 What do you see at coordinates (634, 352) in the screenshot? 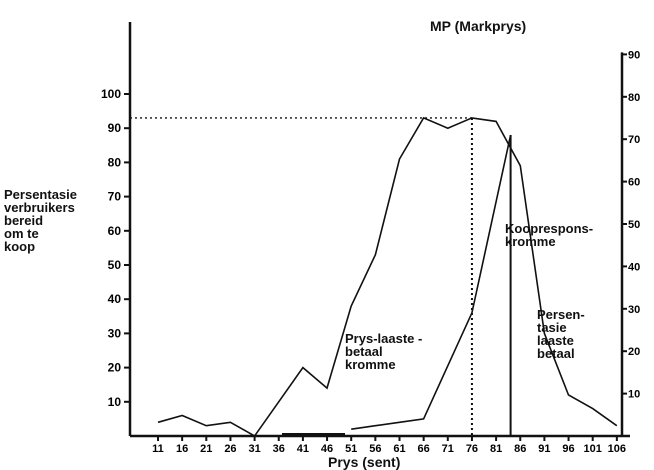
I see `right-tick-label: 20` at bounding box center [634, 352].